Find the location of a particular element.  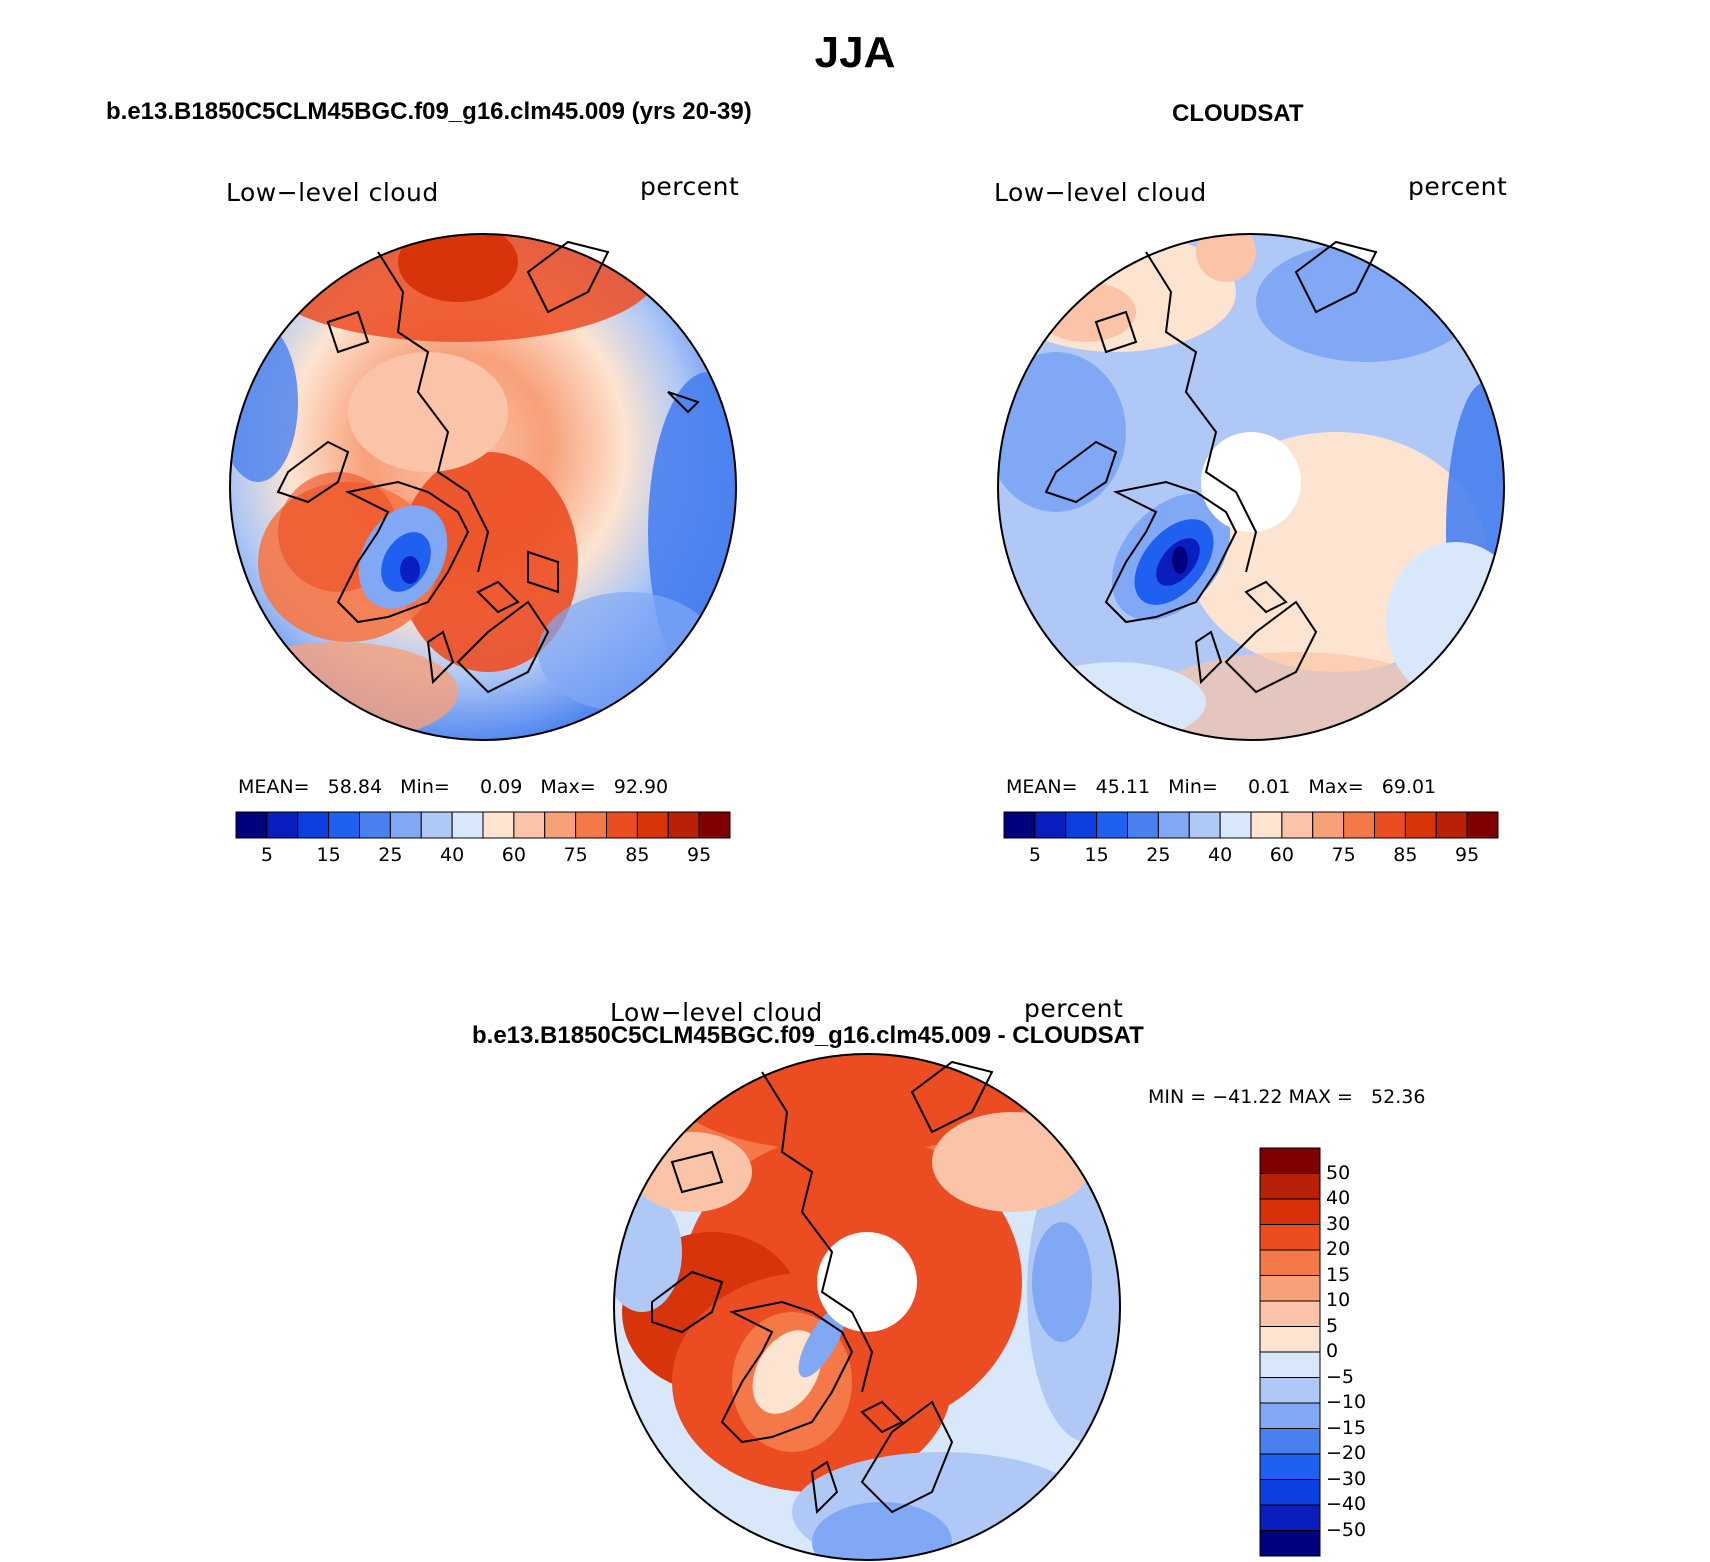

colorbar-tick-label: −50 is located at coordinates (1346, 1529).